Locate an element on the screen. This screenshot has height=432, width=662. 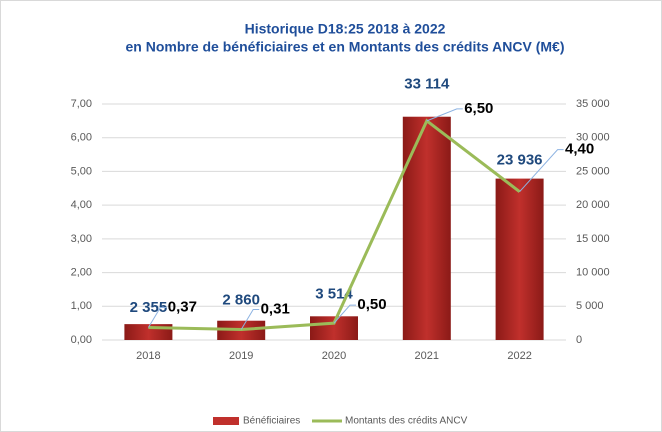
y2-tick-label: 10 000 is located at coordinates (593, 272).